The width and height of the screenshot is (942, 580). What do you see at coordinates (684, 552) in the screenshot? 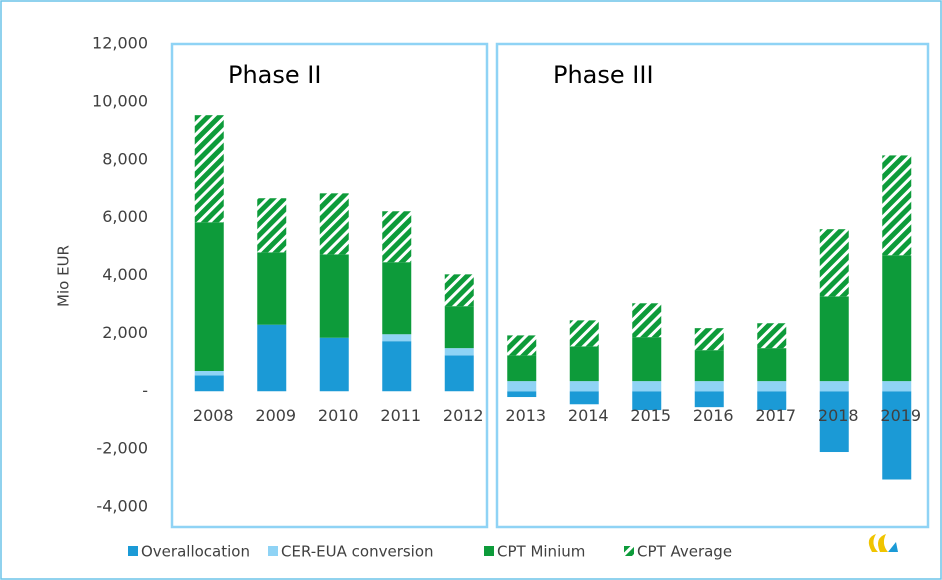
I see `legend-label: CPT Average` at bounding box center [684, 552].